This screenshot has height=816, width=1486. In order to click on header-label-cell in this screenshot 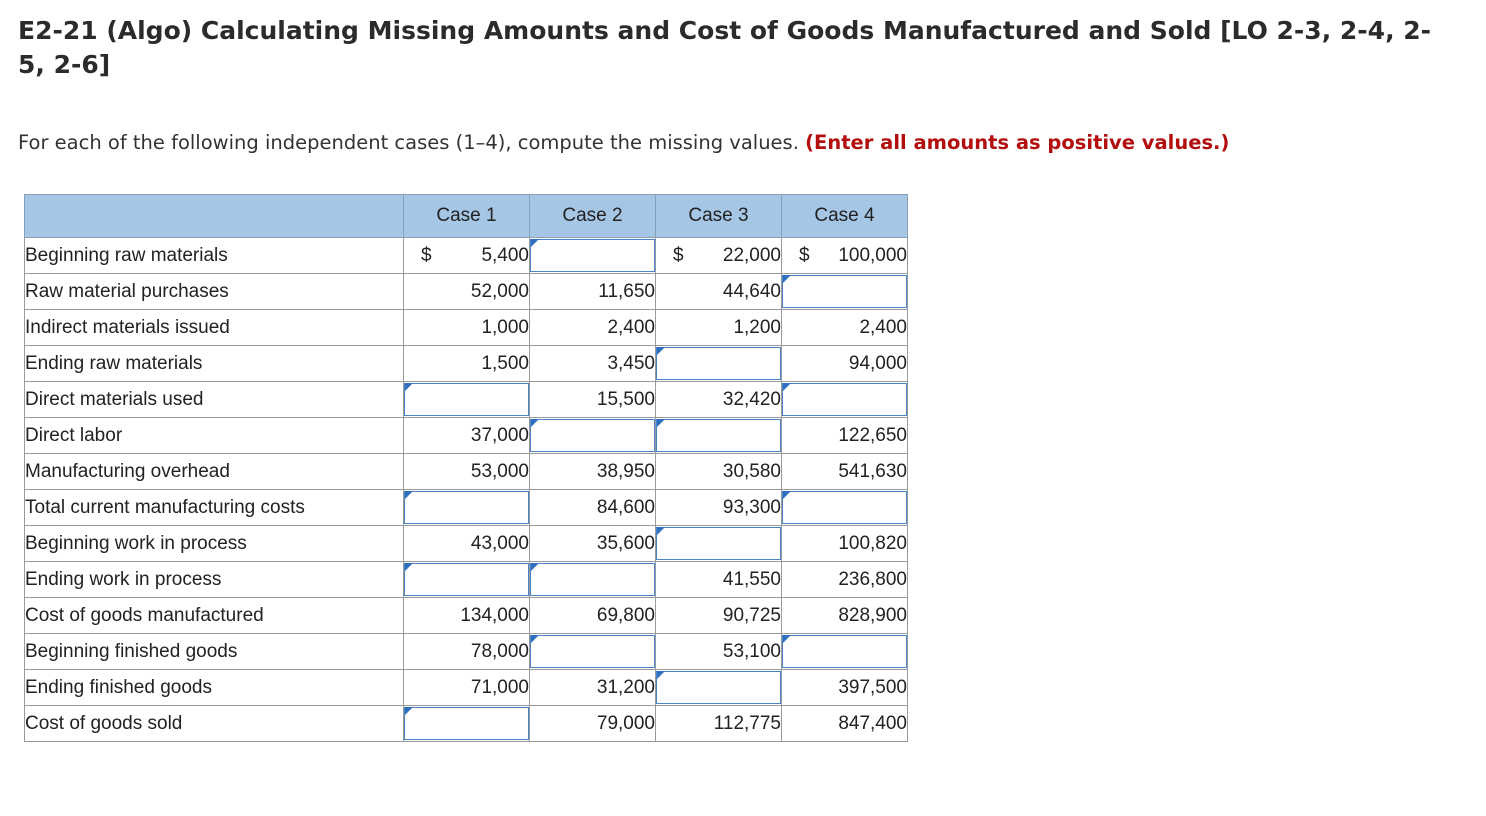, I will do `click(214, 216)`.